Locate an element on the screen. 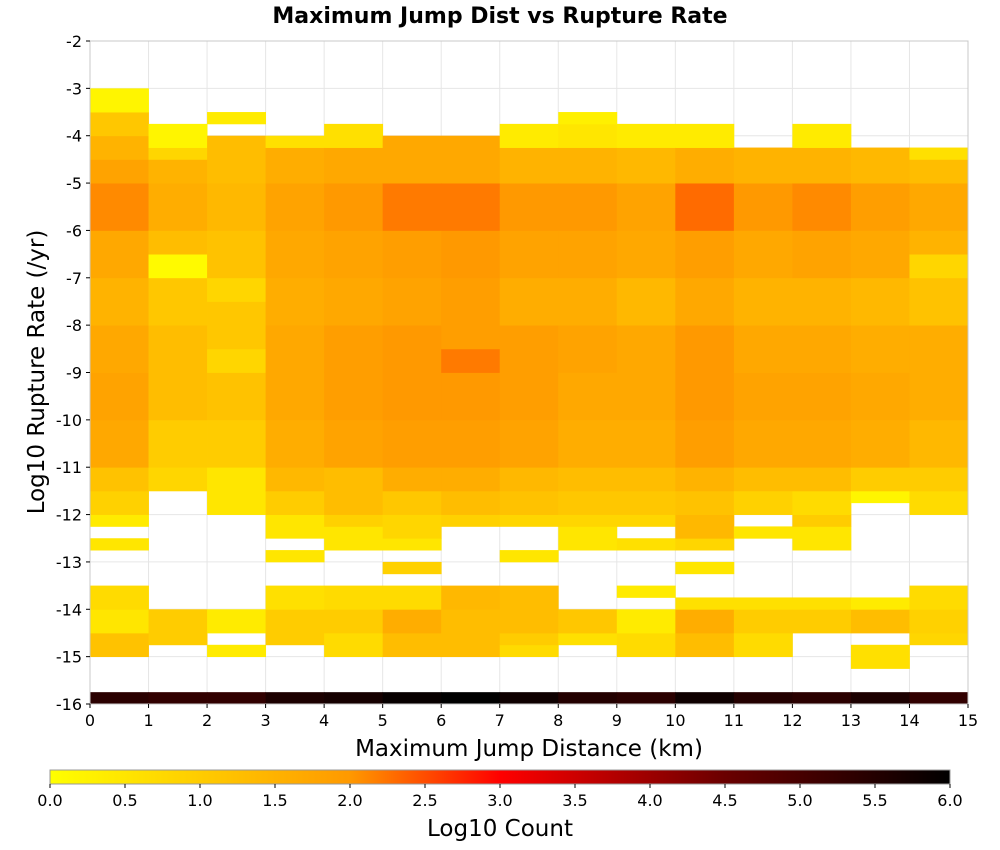  x-tick-label: 13 is located at coordinates (851, 720).